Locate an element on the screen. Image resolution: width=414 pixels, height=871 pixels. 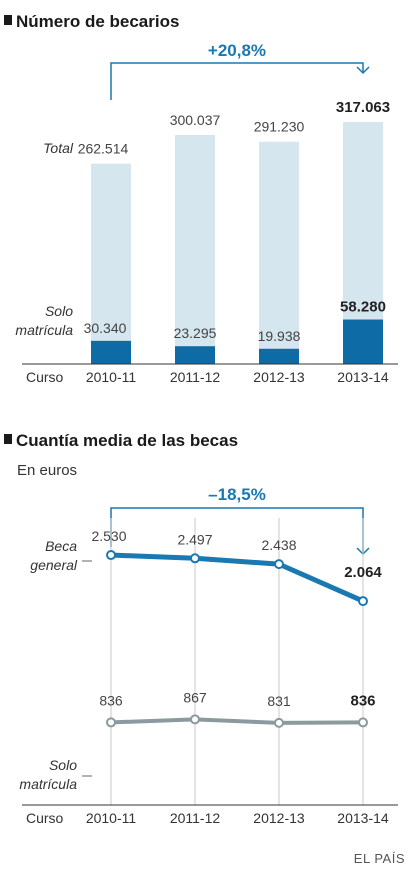
chart-subtitle-cuantia: En euros is located at coordinates (47, 470).